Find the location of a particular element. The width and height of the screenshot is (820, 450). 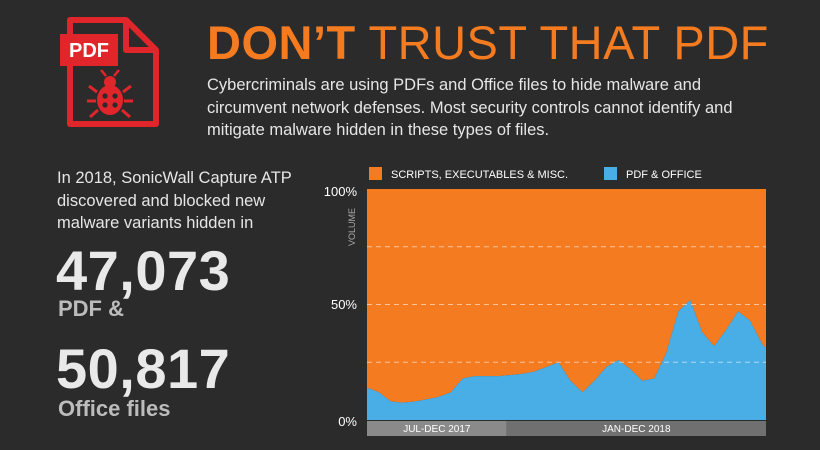

pdf-file-bug-icon: PDF is located at coordinates (107, 72).